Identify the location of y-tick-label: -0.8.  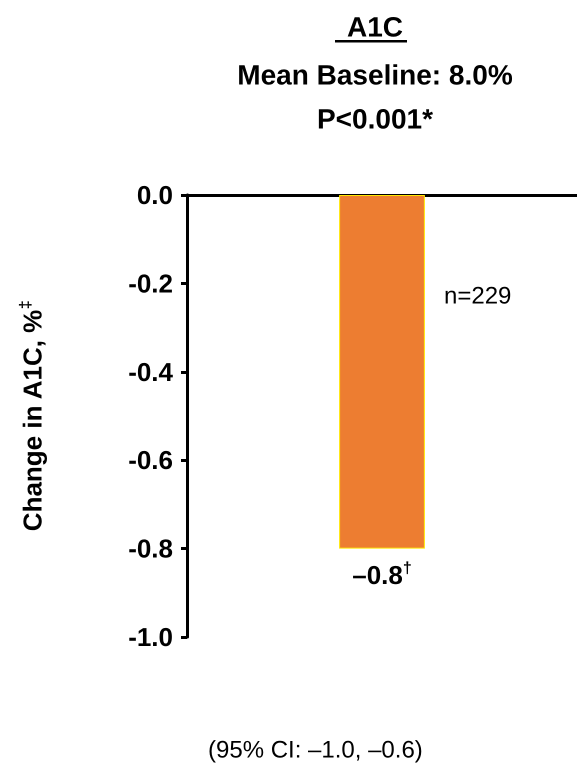
(150, 549).